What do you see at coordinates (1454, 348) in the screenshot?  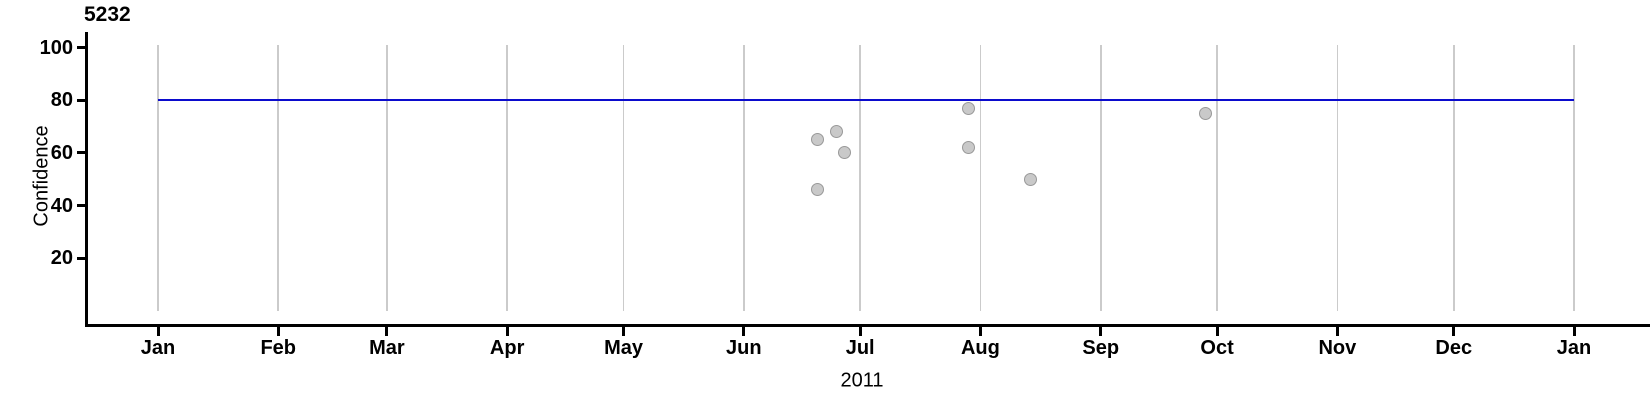 I see `x-tick-label: Dec` at bounding box center [1454, 348].